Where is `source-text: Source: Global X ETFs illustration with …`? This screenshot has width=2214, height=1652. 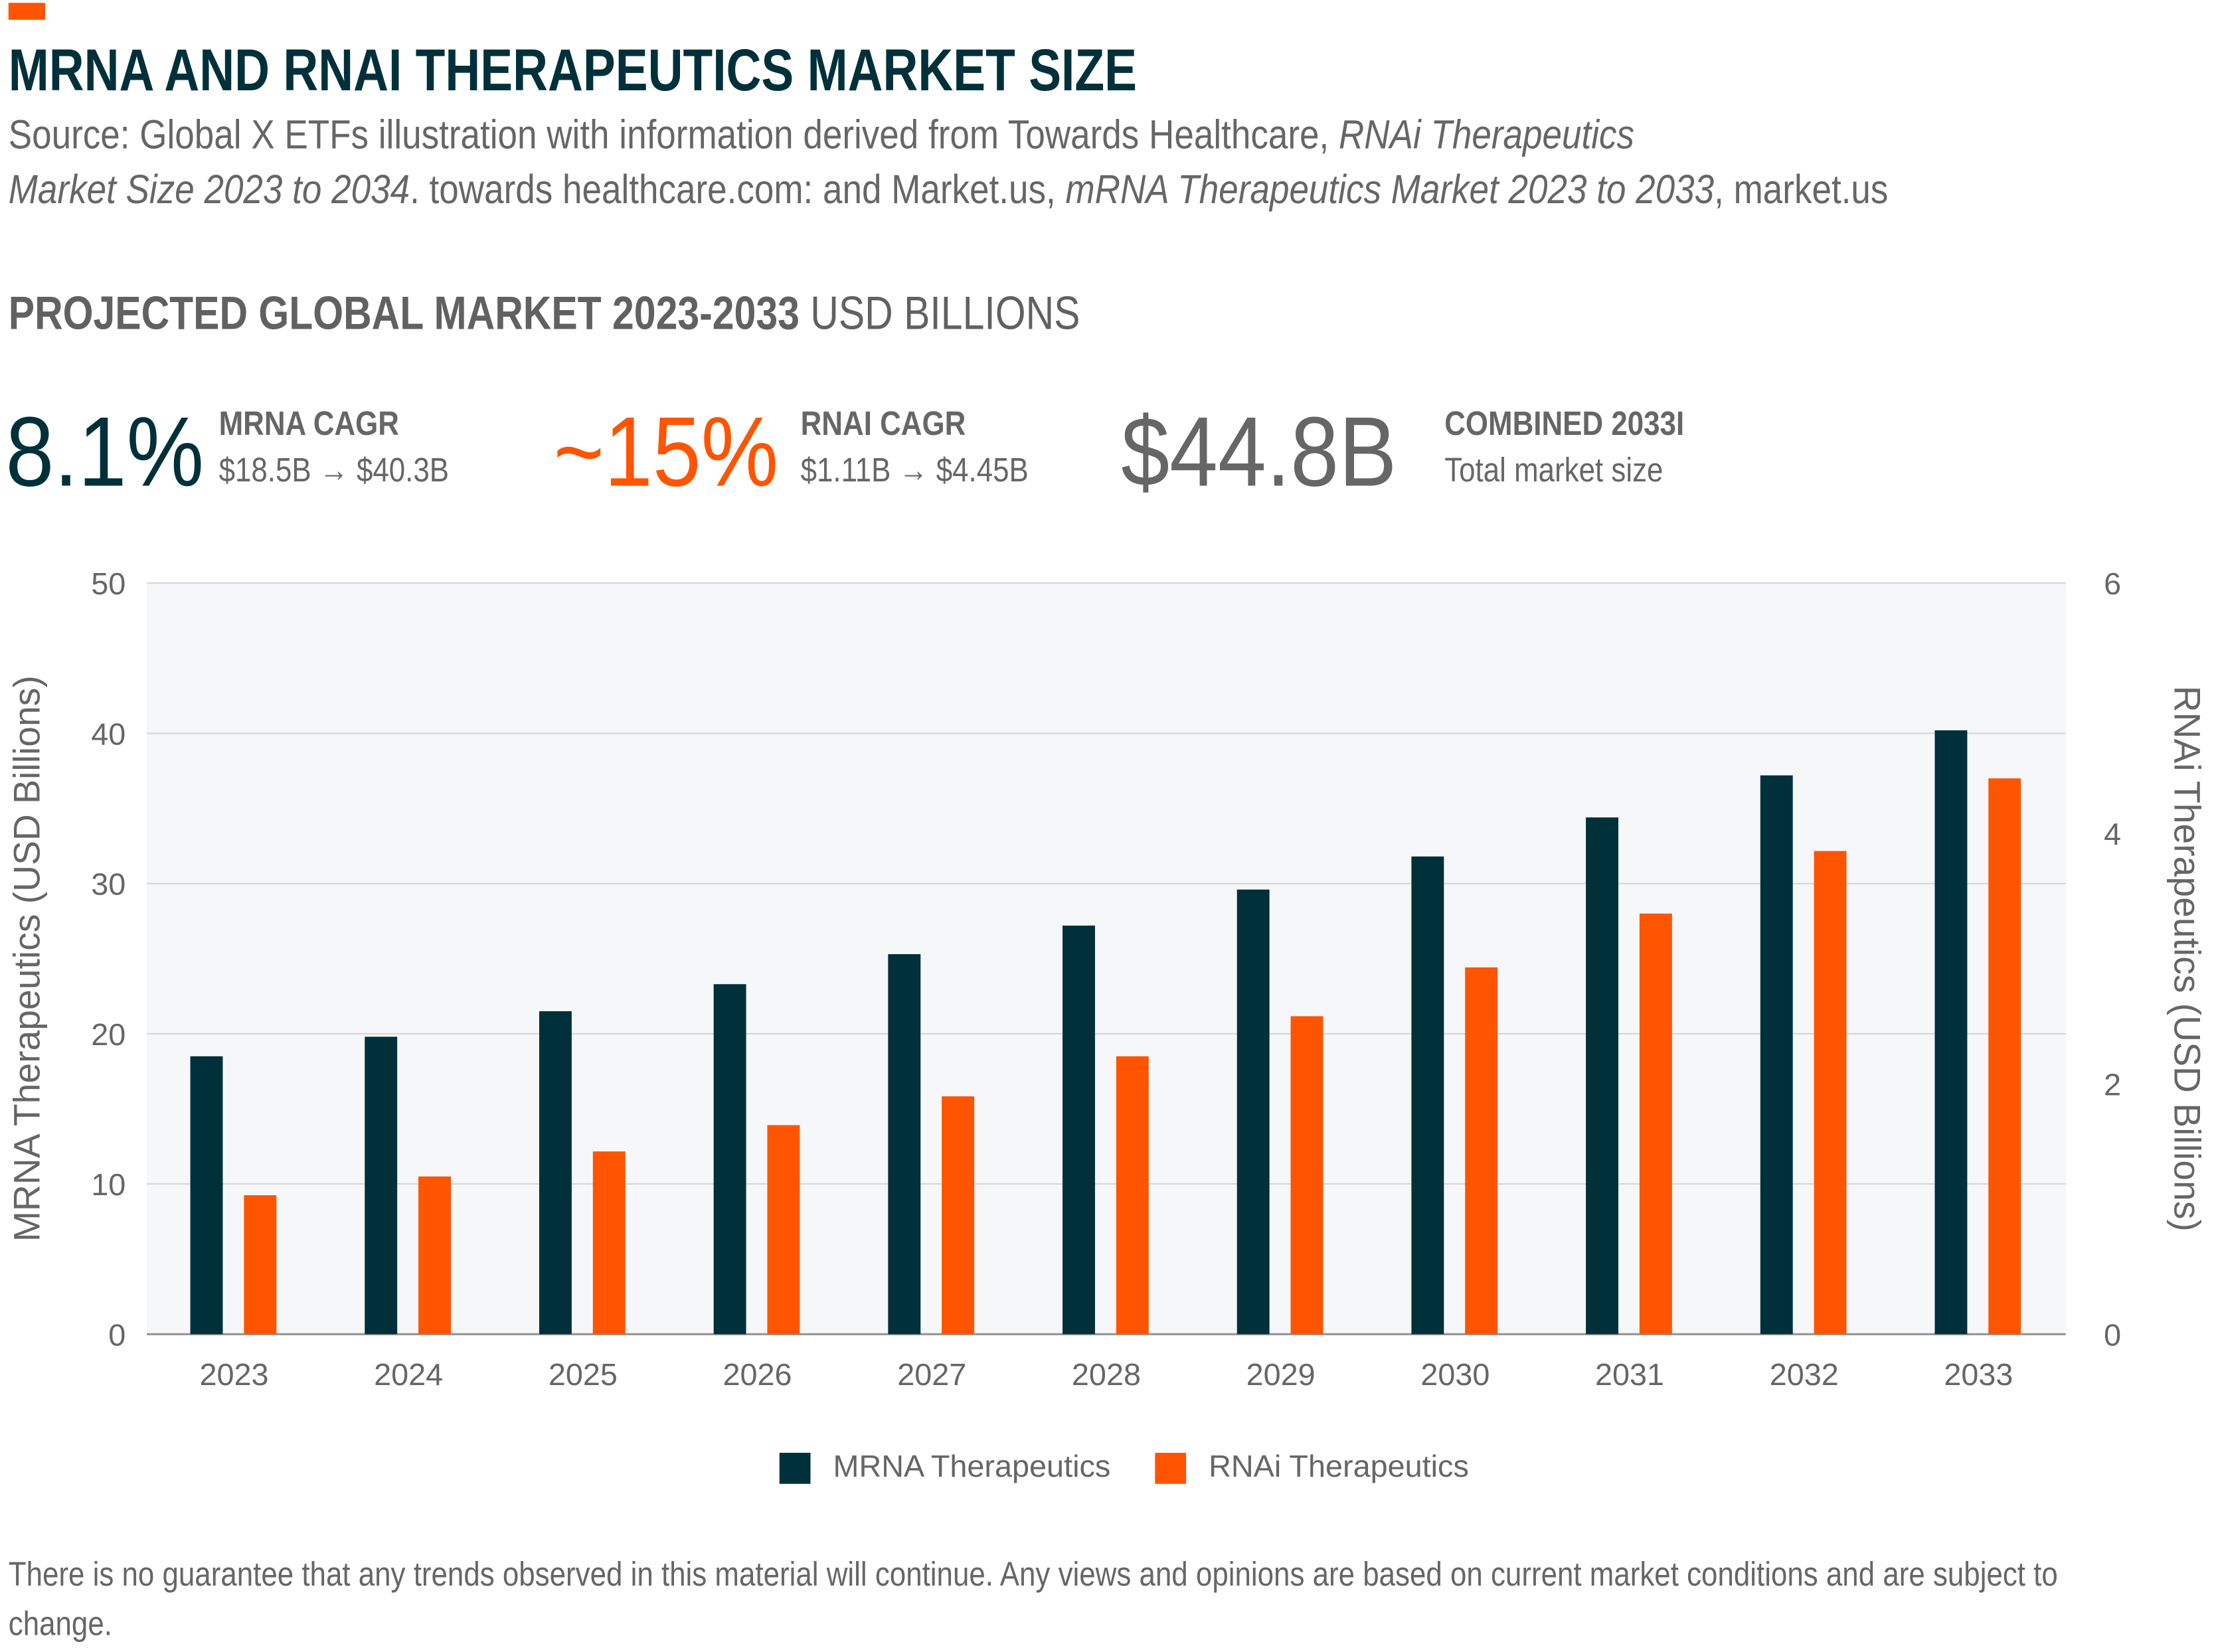
source-text: Source: Global X ETFs illustration with … is located at coordinates (673, 136).